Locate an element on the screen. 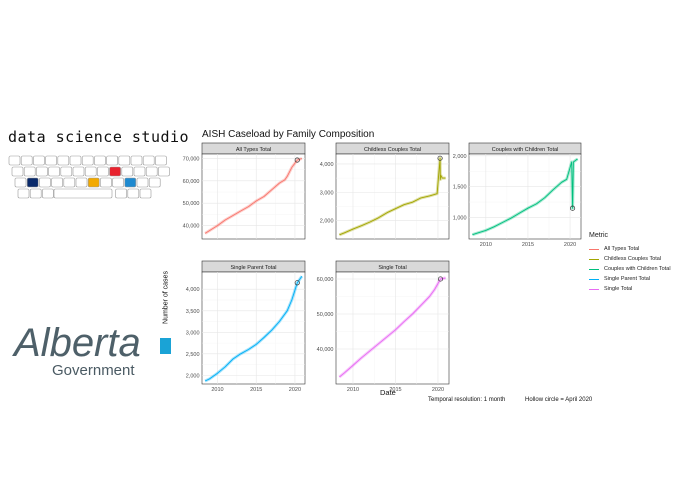 This screenshot has height=500, width=680. caption-highlight-note: Hollow circle = April 2020 is located at coordinates (559, 400).